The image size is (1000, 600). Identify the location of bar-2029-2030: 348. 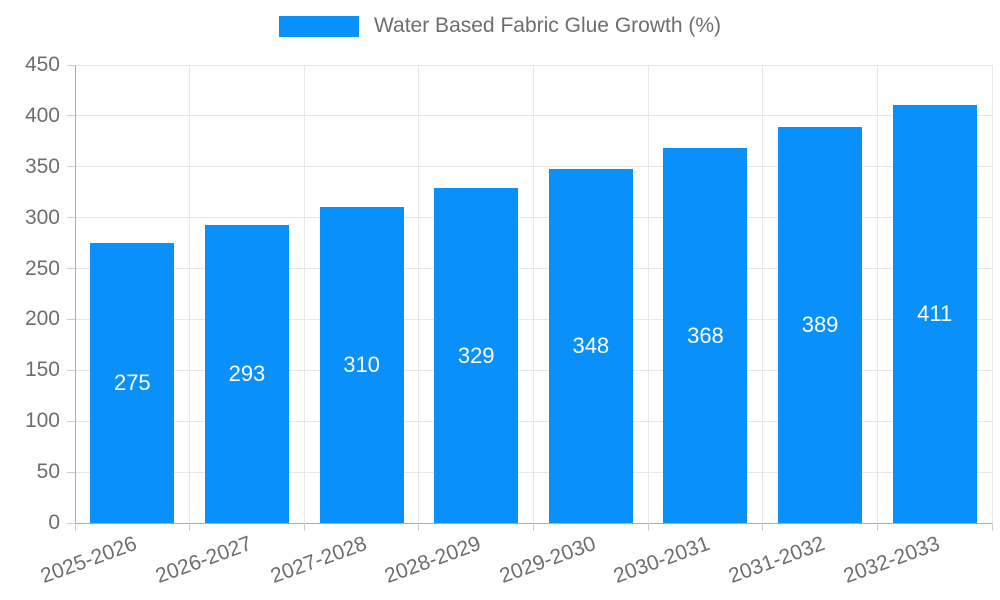
(590, 345).